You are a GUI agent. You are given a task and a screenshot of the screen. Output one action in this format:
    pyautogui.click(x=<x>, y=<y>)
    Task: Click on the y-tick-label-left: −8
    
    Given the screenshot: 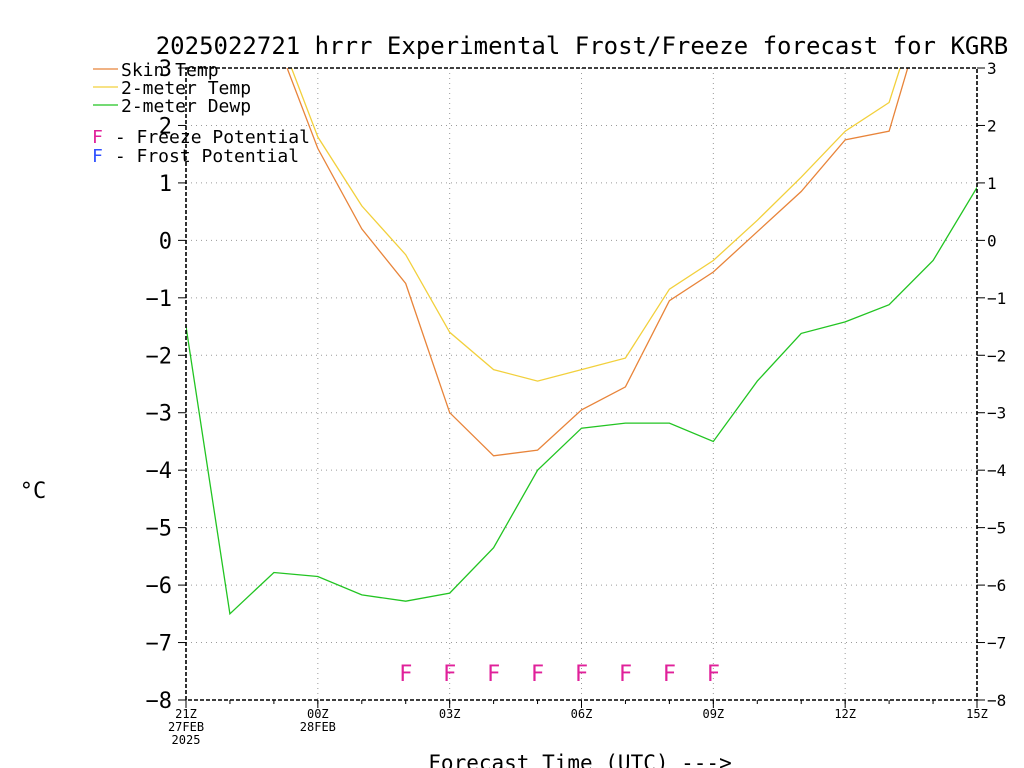 What is the action you would take?
    pyautogui.click(x=159, y=701)
    